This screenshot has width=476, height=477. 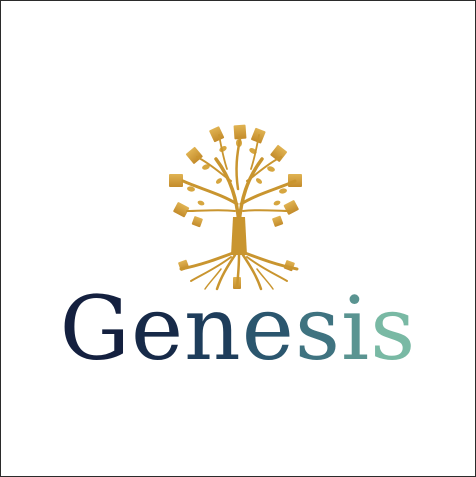 What do you see at coordinates (355, 328) in the screenshot?
I see `wordmark-letter: i` at bounding box center [355, 328].